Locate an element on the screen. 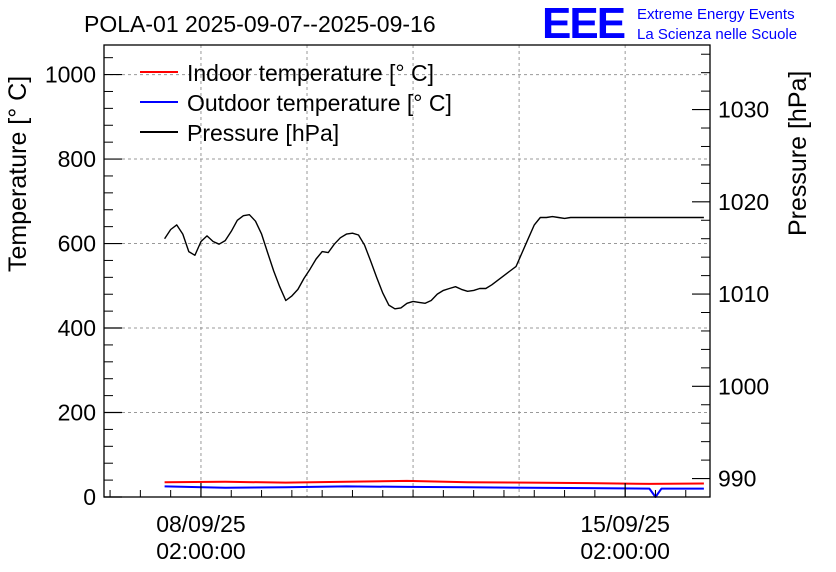 The height and width of the screenshot is (572, 836). legend-label-2: Pressure [hPa] is located at coordinates (263, 133).